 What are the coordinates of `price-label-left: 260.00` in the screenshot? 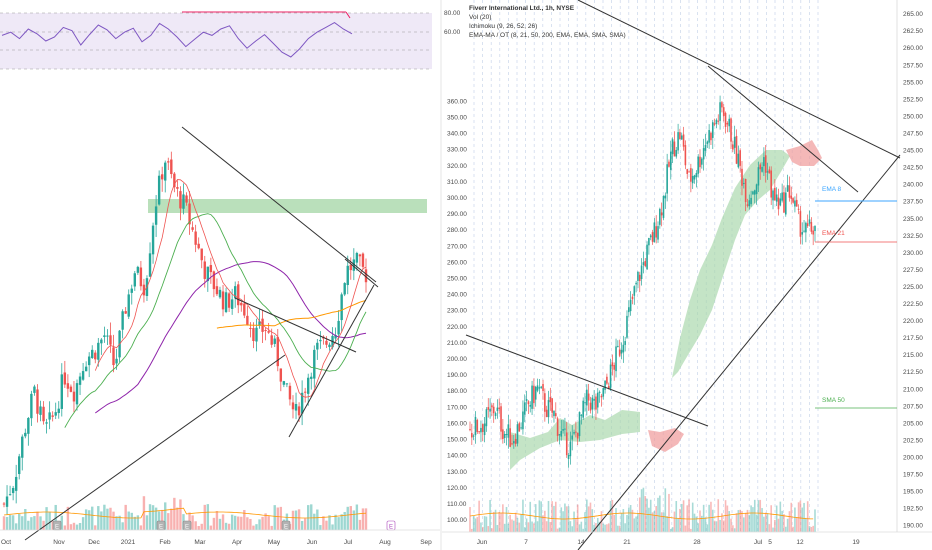 It's located at (457, 262).